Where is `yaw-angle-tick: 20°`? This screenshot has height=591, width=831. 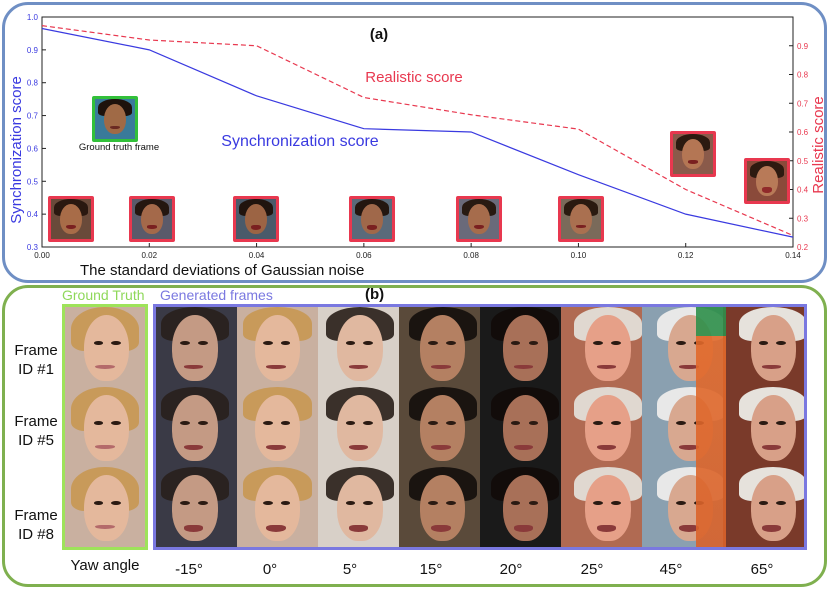
yaw-angle-tick: 20° is located at coordinates (511, 569).